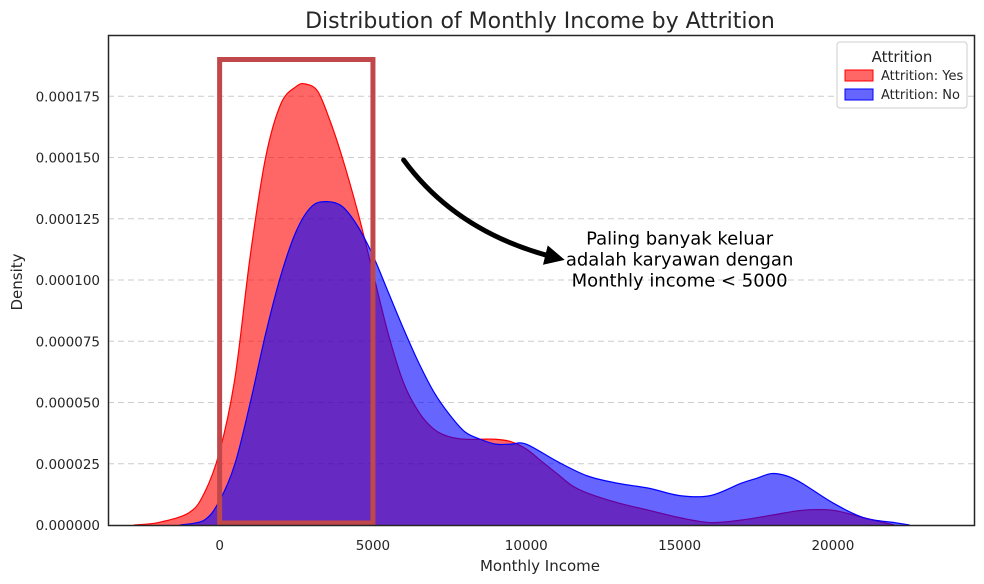 Image resolution: width=984 pixels, height=584 pixels. I want to click on legend: Attrition Attrition: Yes Attrition: No, so click(902, 75).